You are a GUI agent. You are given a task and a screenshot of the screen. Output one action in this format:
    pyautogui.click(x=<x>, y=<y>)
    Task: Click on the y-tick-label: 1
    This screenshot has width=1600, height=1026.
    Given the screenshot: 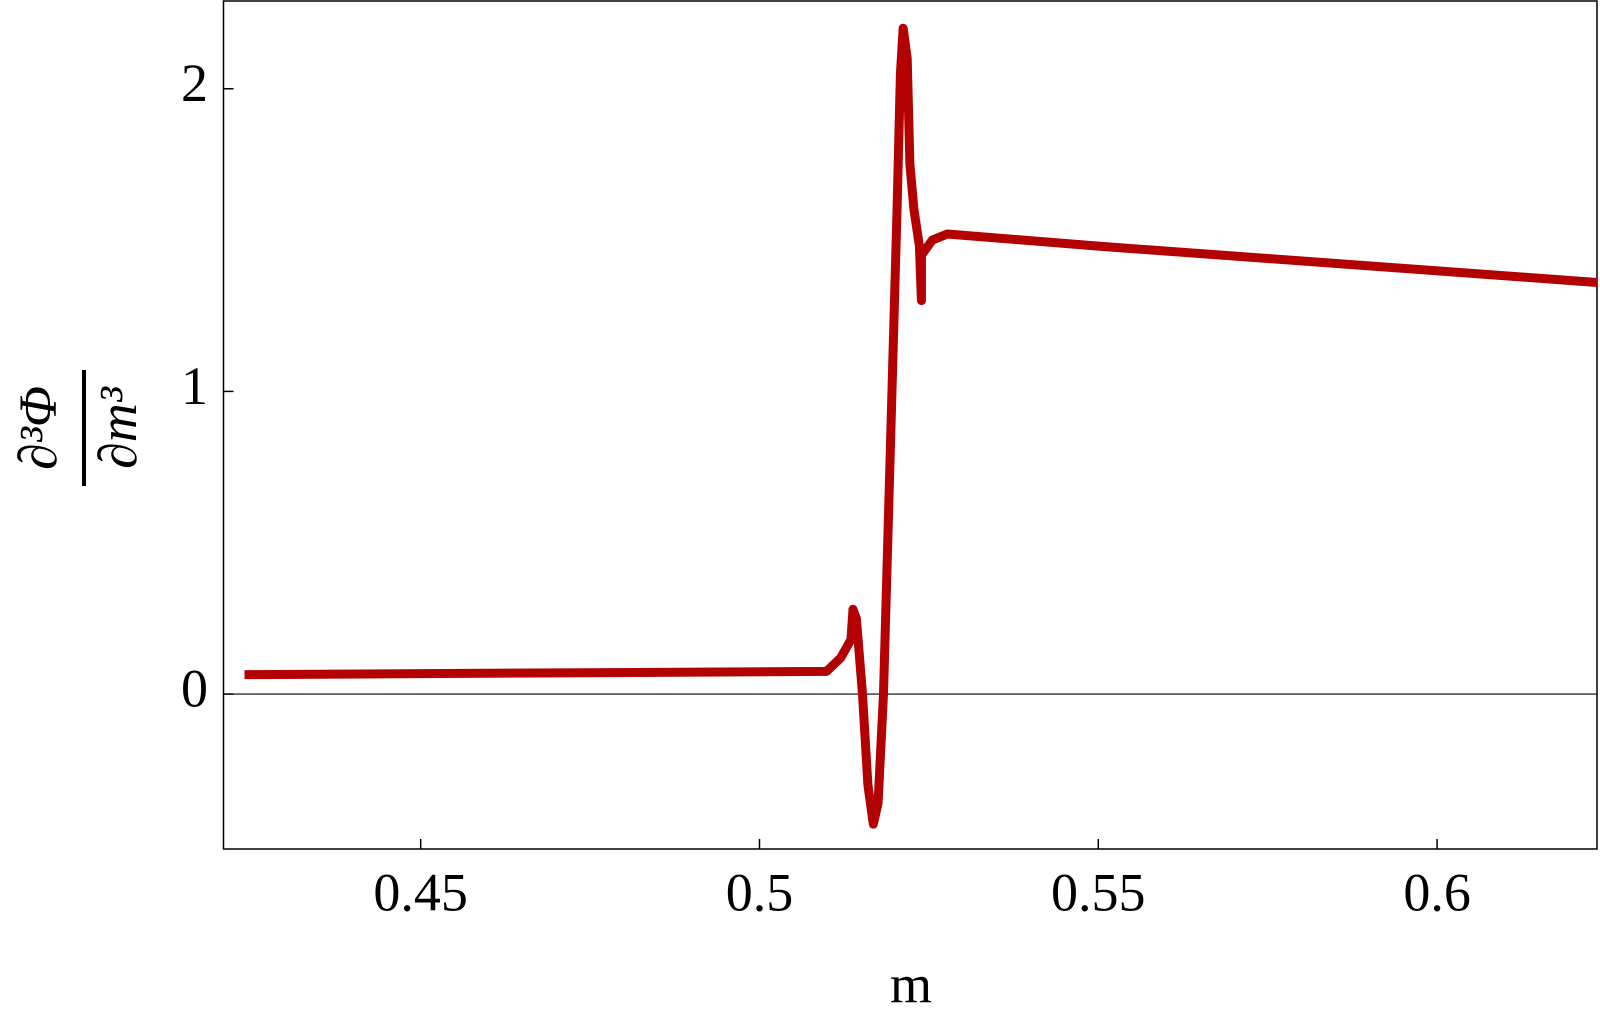 What is the action you would take?
    pyautogui.click(x=194, y=386)
    